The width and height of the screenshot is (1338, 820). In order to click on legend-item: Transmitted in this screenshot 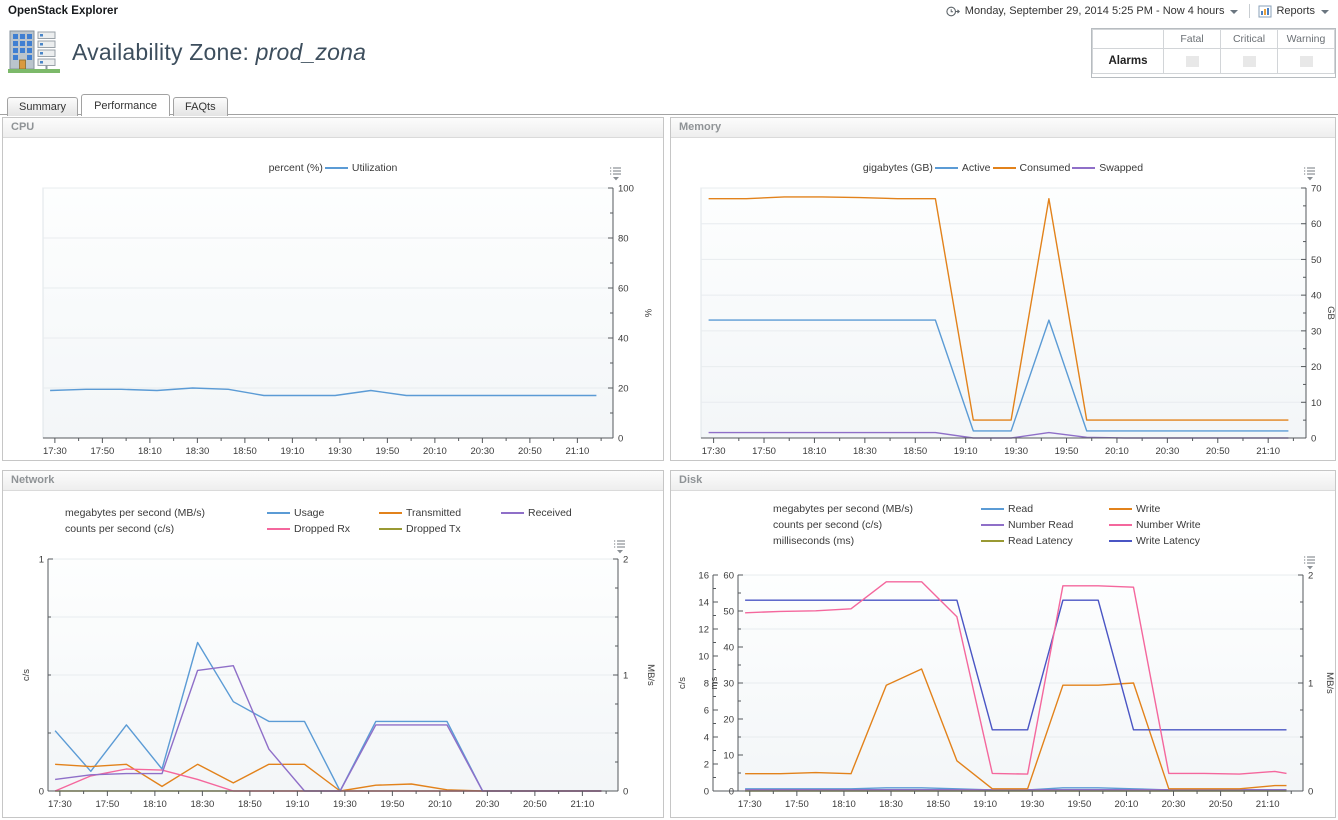, I will do `click(439, 513)`.